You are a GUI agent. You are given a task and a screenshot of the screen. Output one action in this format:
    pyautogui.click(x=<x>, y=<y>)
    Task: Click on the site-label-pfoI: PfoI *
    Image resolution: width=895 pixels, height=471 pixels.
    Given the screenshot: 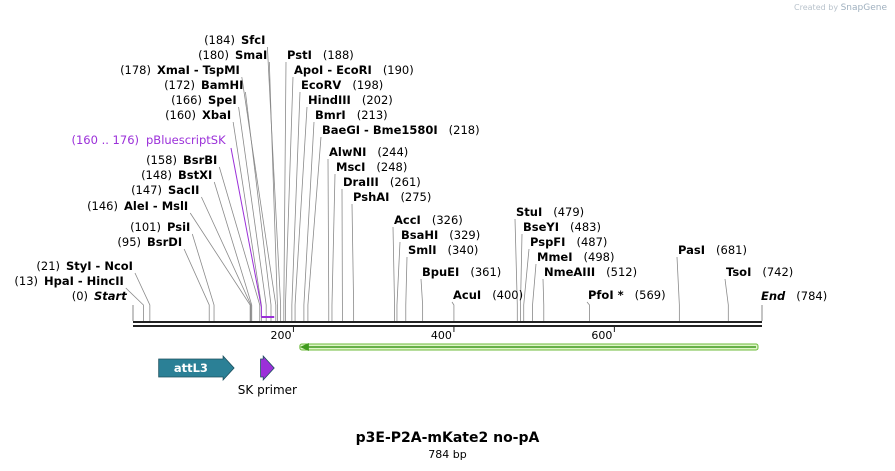 What is the action you would take?
    pyautogui.click(x=606, y=295)
    